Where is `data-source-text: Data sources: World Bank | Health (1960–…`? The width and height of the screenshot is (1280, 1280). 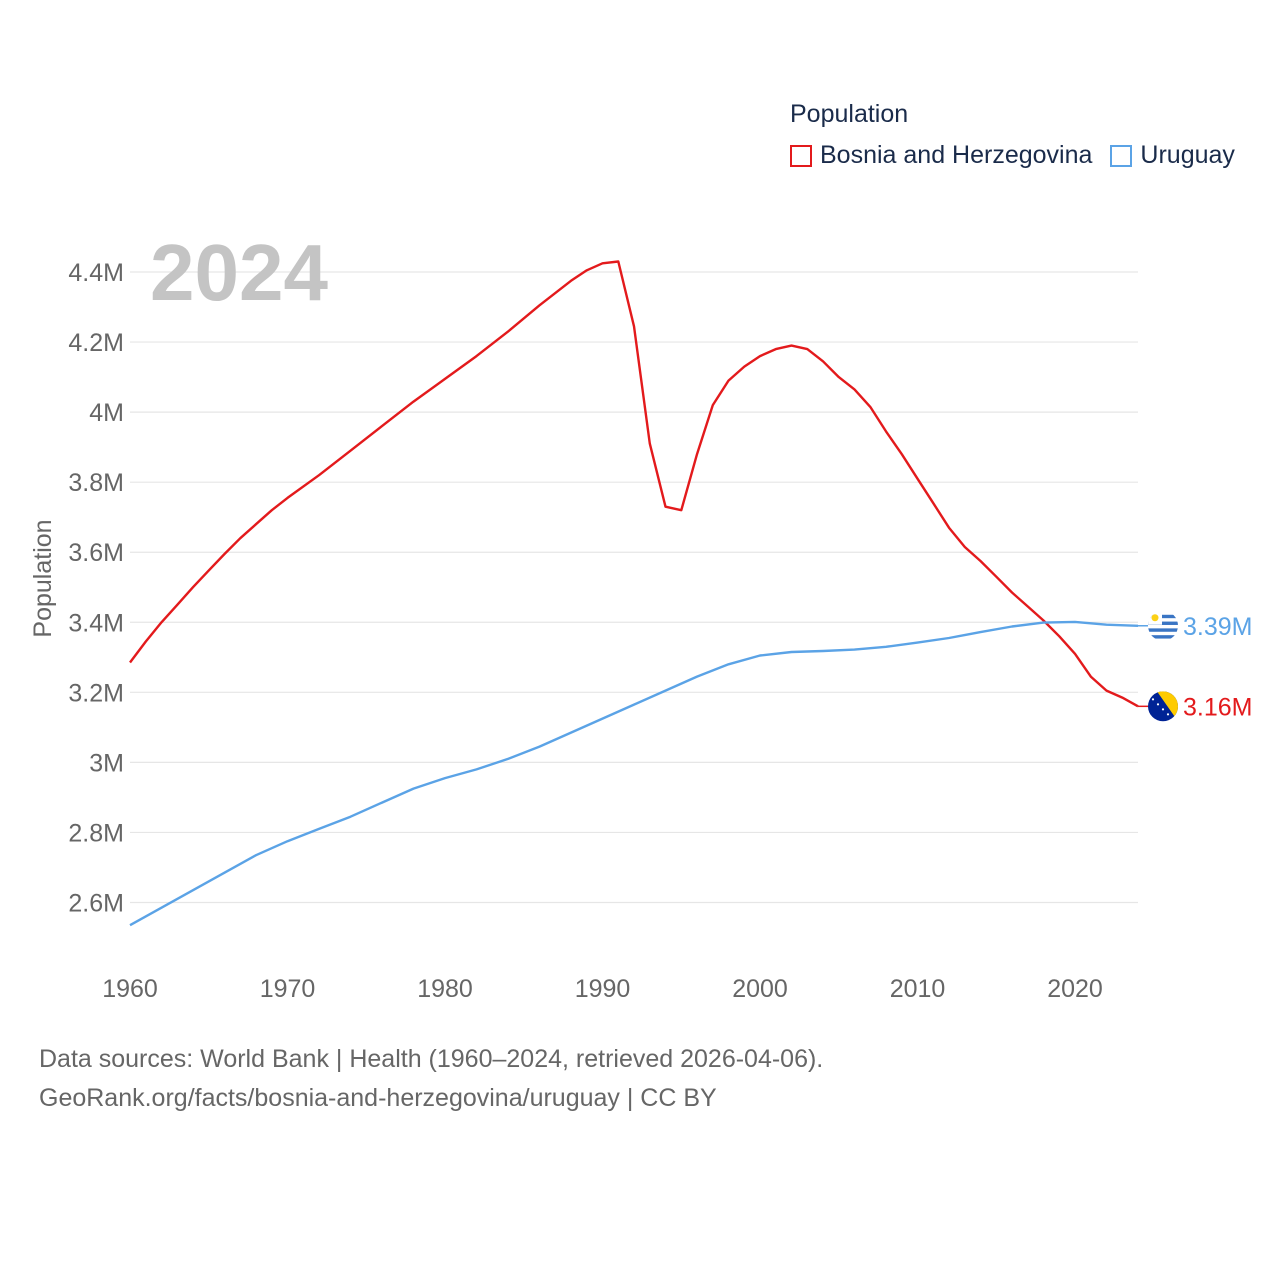
data-source-text: Data sources: World Bank | Health (1960–… is located at coordinates (431, 1059).